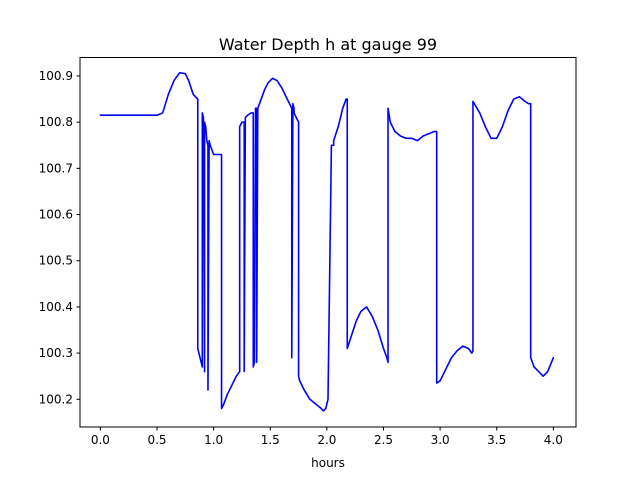 This screenshot has width=640, height=480. I want to click on x-tick-label: 2.5, so click(383, 440).